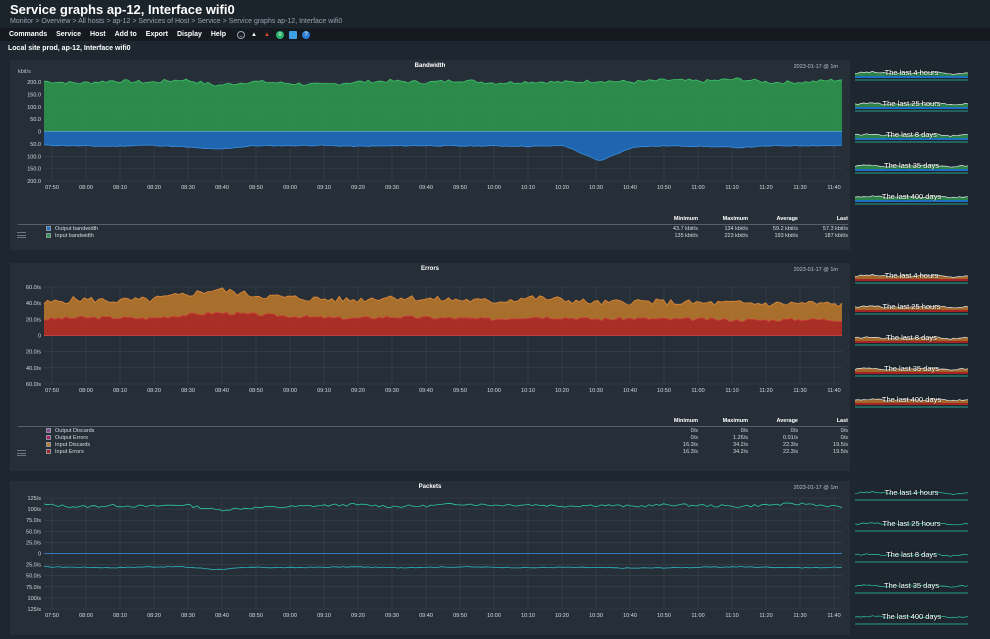 The height and width of the screenshot is (639, 990). Describe the element at coordinates (433, 451) in the screenshot. I see `legend-row-input-errors: Input Errors 16.3/s 34.2/s 22.3/s 19.5/s` at that location.